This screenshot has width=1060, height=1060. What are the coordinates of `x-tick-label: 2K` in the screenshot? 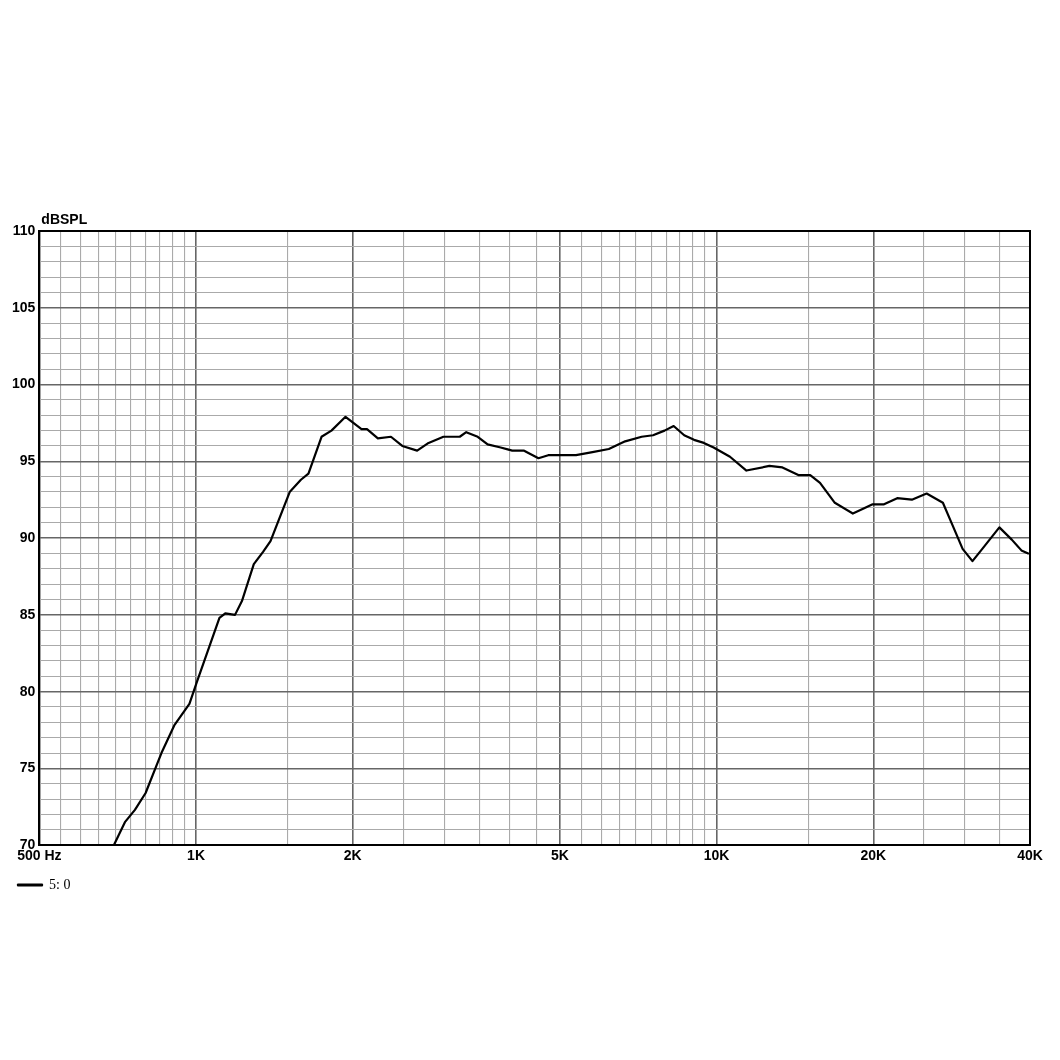 It's located at (352, 855).